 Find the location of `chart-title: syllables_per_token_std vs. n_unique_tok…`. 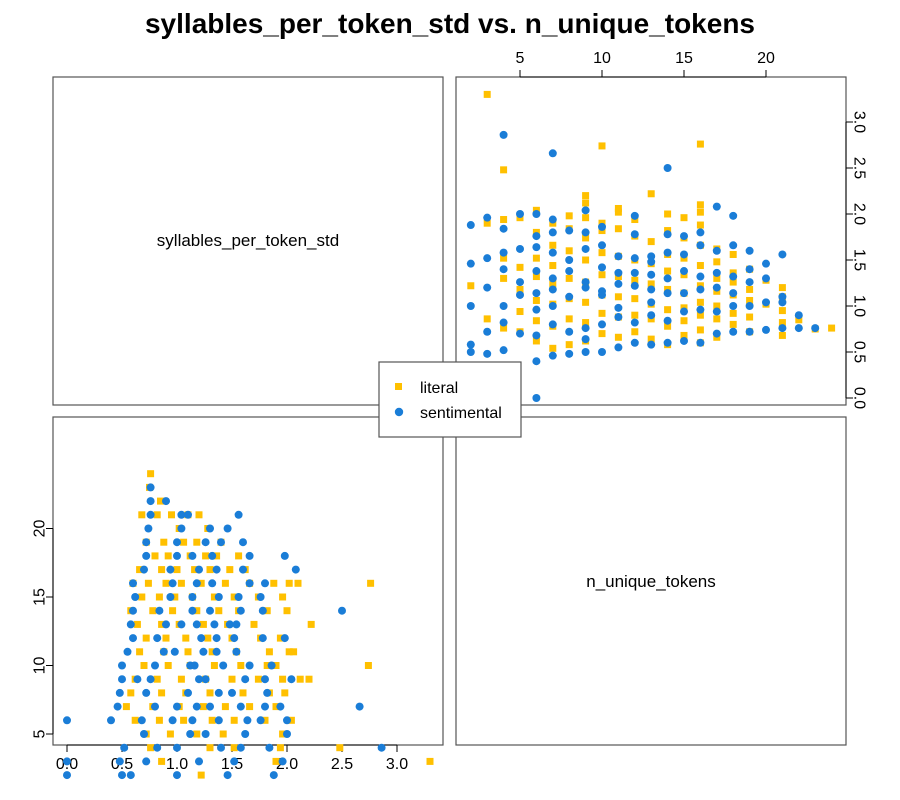

chart-title: syllables_per_token_std vs. n_unique_tok… is located at coordinates (450, 23).